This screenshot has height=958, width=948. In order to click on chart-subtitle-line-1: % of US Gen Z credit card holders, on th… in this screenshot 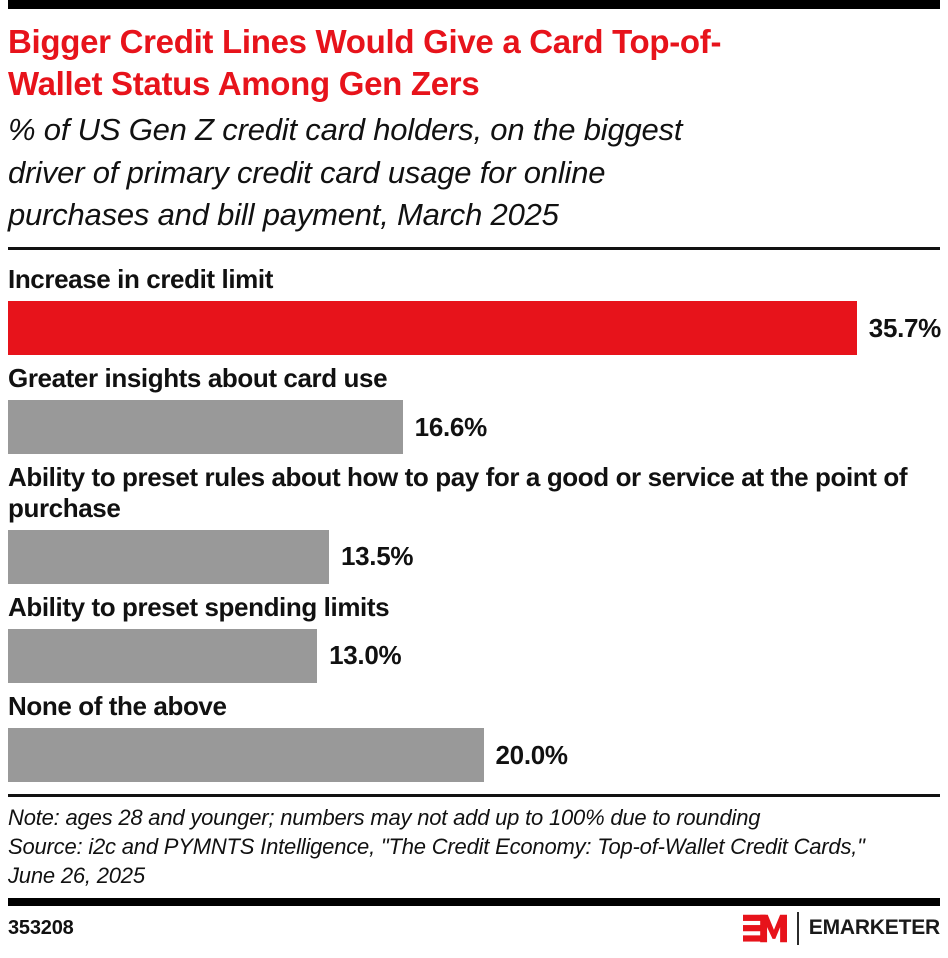, I will do `click(345, 129)`.